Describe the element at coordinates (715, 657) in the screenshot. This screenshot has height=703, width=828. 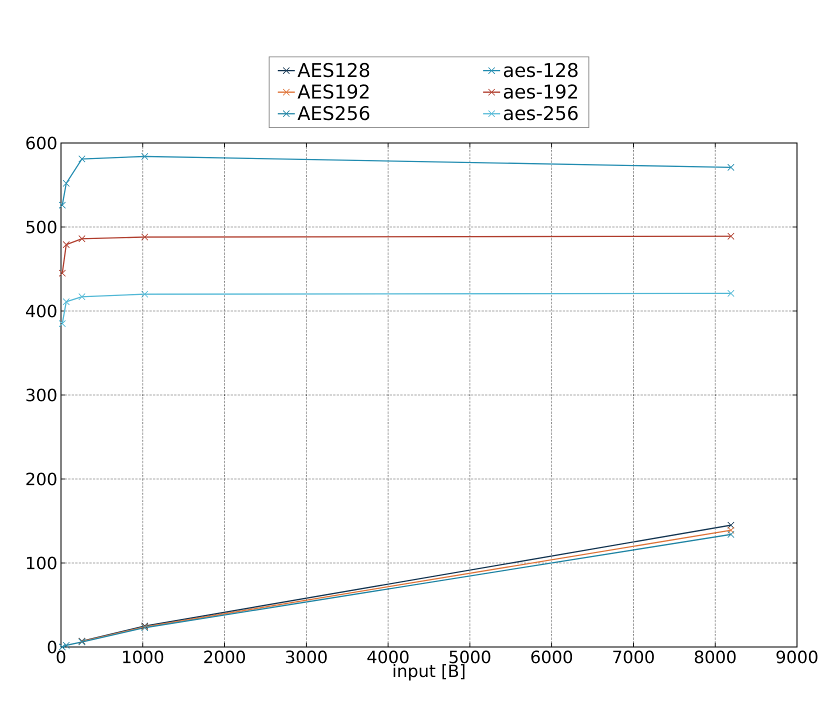
I see `x-tick-label: 8000` at that location.